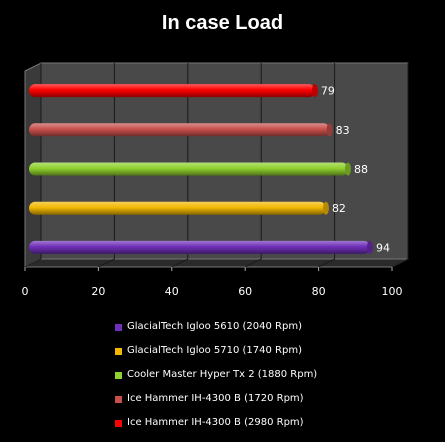 This screenshot has width=445, height=442. I want to click on data-label: 88, so click(361, 169).